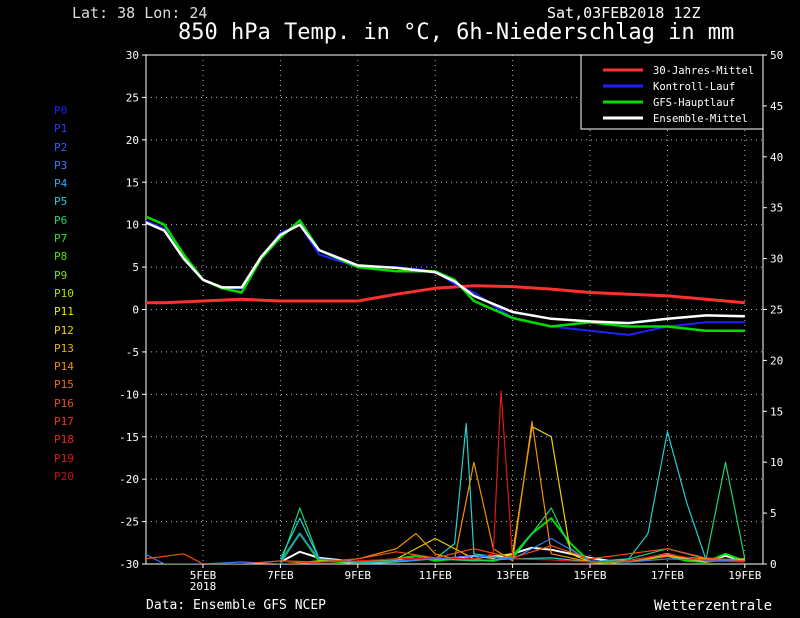 This screenshot has height=618, width=800. What do you see at coordinates (773, 564) in the screenshot?
I see `y-tick-label-right: 0` at bounding box center [773, 564].